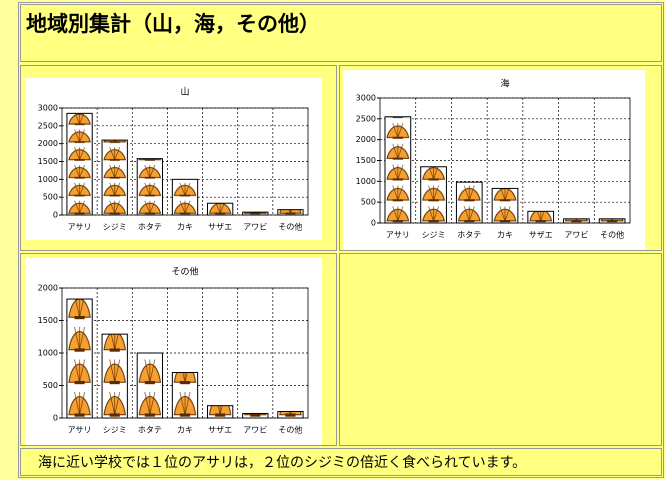 The height and width of the screenshot is (480, 666). What do you see at coordinates (282, 463) in the screenshot?
I see `footer-text: 海に近い学校では１位のアサリは，２位のシジミの倍近く食べられています。` at bounding box center [282, 463].